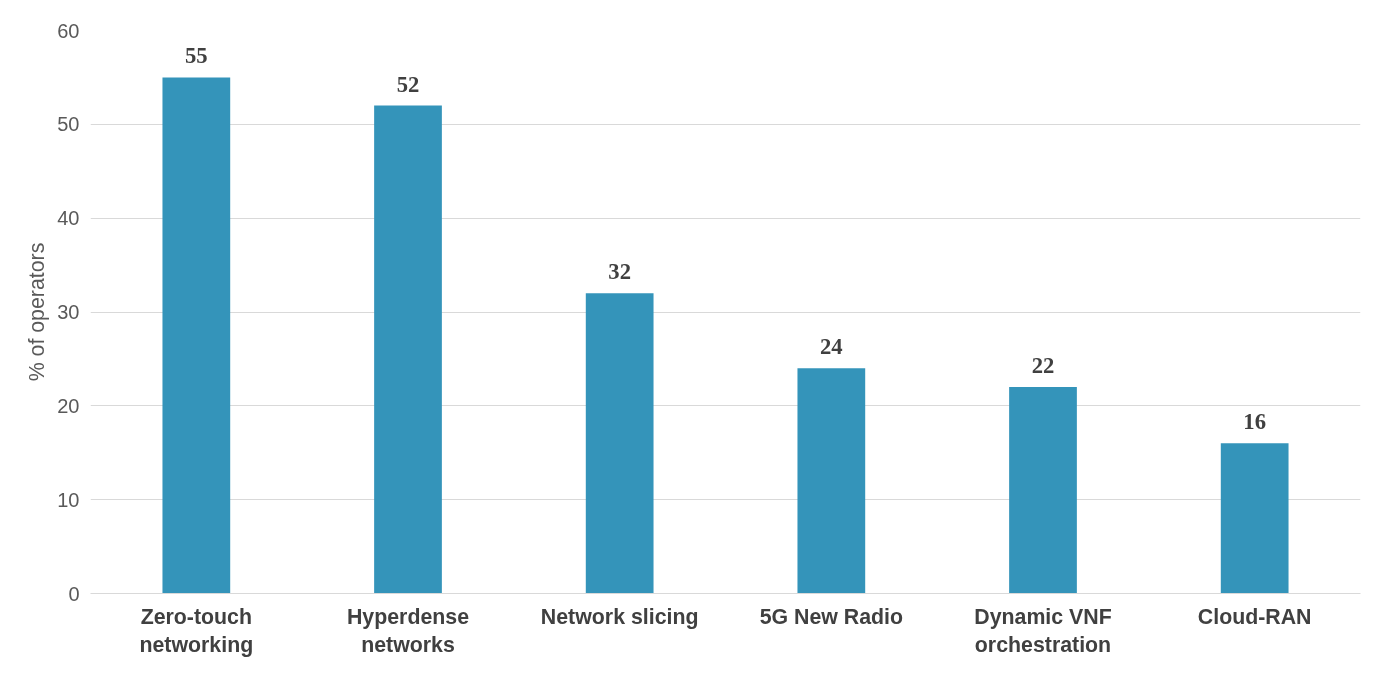 The width and height of the screenshot is (1400, 673). What do you see at coordinates (619, 272) in the screenshot?
I see `data-label: 32` at bounding box center [619, 272].